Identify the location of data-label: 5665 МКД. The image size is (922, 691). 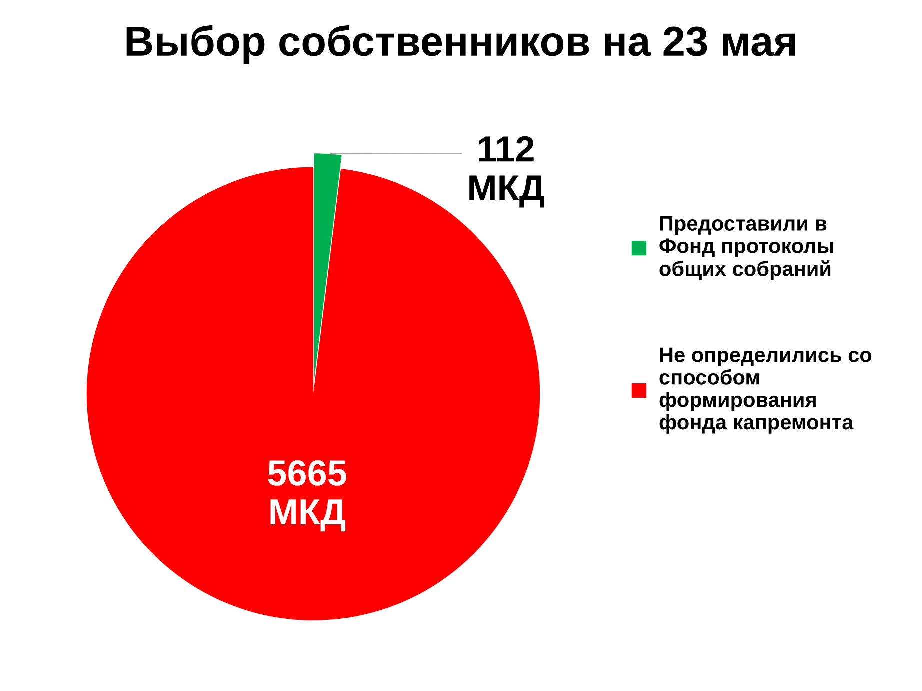
(307, 496).